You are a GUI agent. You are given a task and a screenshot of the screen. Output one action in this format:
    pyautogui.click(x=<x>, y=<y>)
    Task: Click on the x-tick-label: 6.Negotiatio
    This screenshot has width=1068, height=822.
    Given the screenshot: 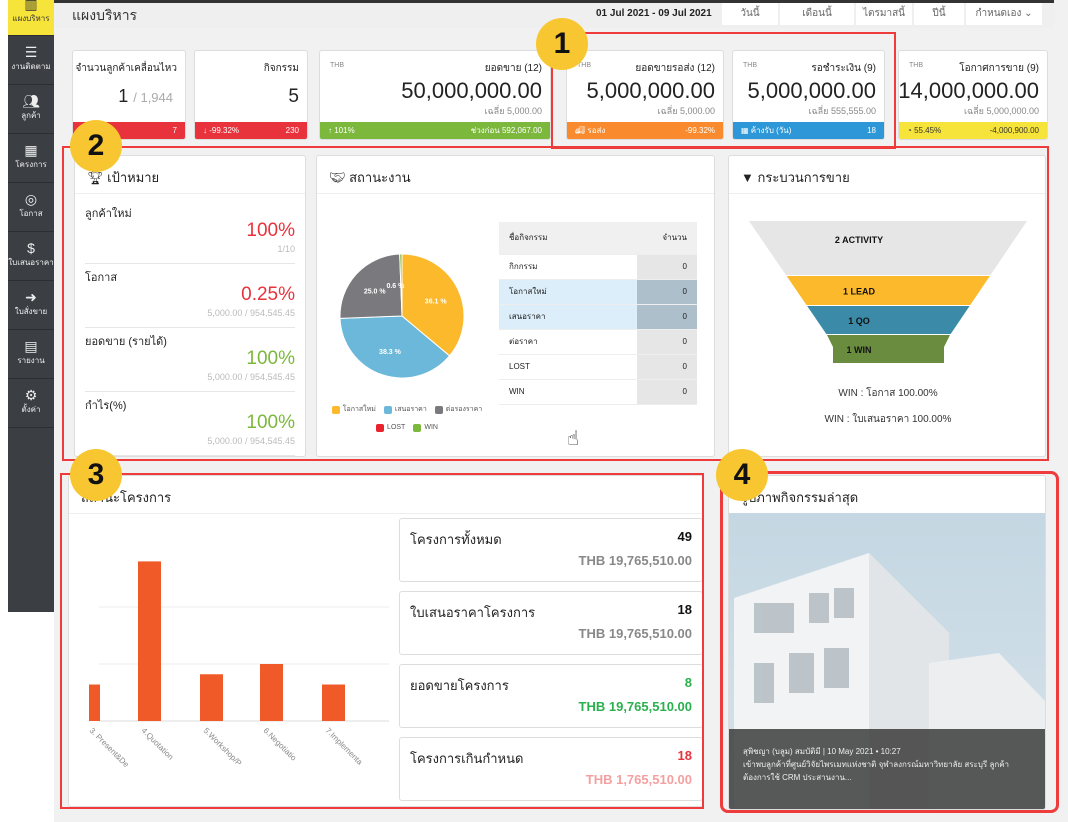 What is the action you would take?
    pyautogui.click(x=280, y=744)
    